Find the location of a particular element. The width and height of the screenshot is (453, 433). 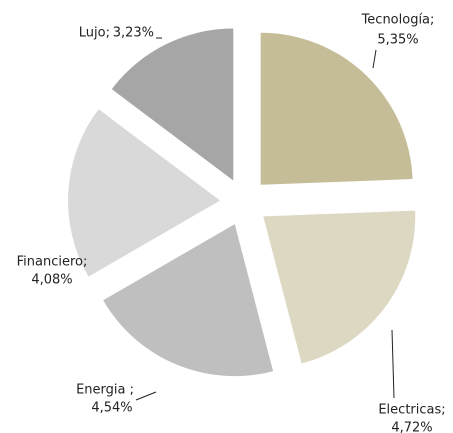

slice-value-label: 3,23% is located at coordinates (133, 33).